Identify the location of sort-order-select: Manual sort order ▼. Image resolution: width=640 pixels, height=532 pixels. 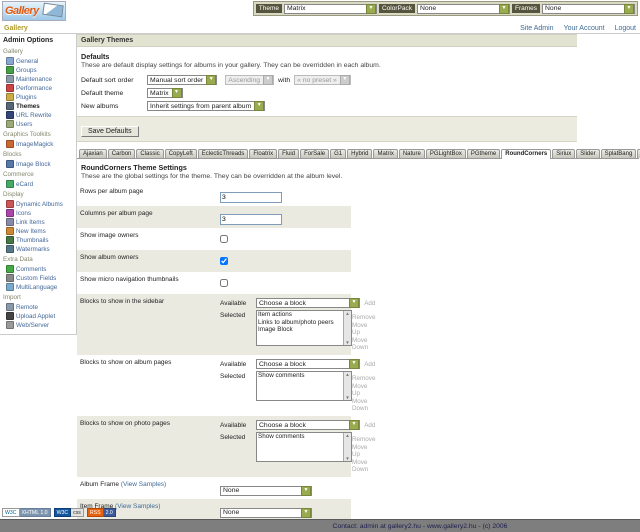
(182, 80).